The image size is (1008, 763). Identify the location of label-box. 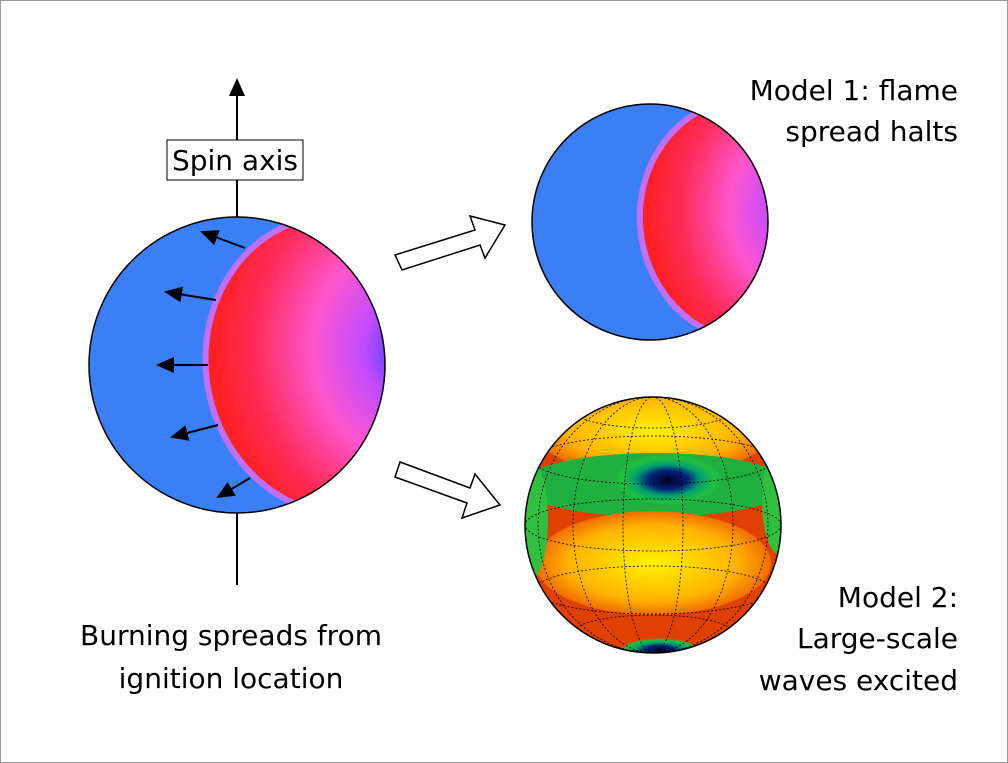
(235, 160).